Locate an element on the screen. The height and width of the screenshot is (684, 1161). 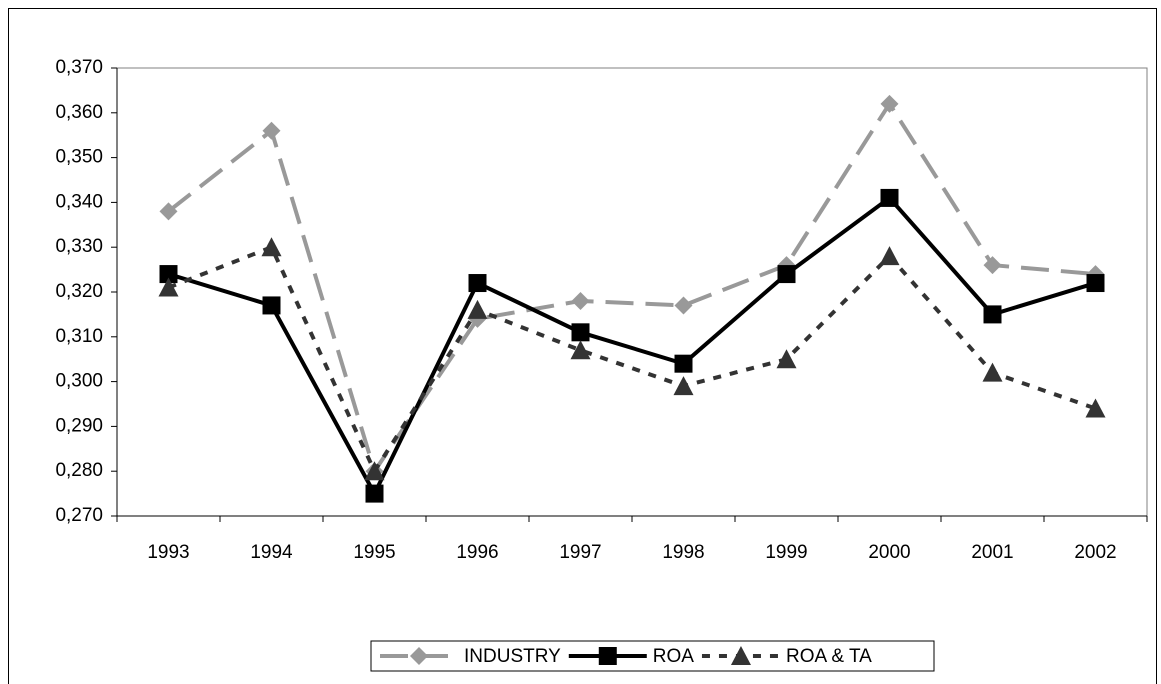
x-tick-label: 1994 is located at coordinates (271, 552).